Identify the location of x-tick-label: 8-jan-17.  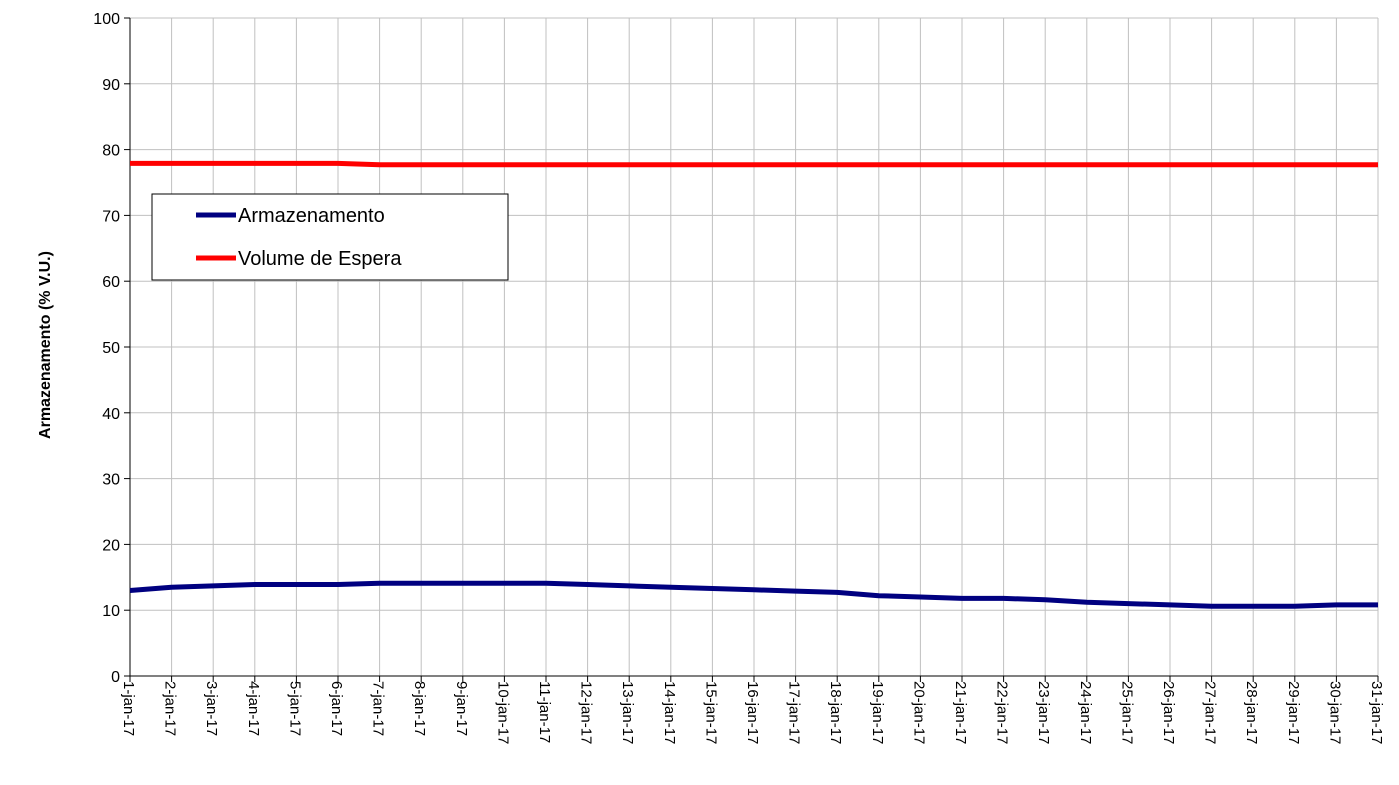
(419, 708).